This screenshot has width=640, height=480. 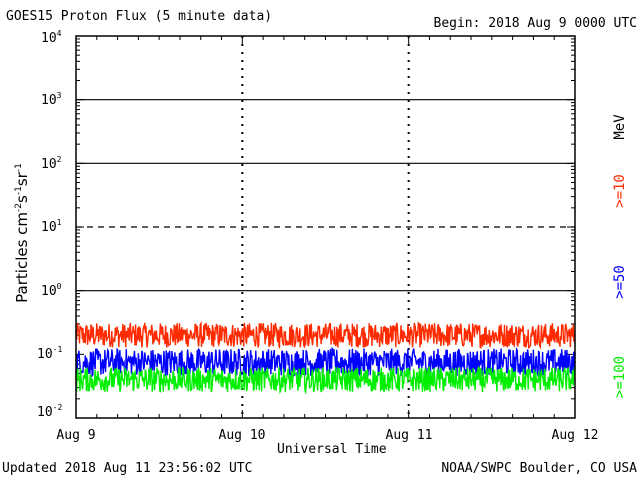 I want to click on x-tick-label-aug10: Aug 10, so click(x=242, y=435).